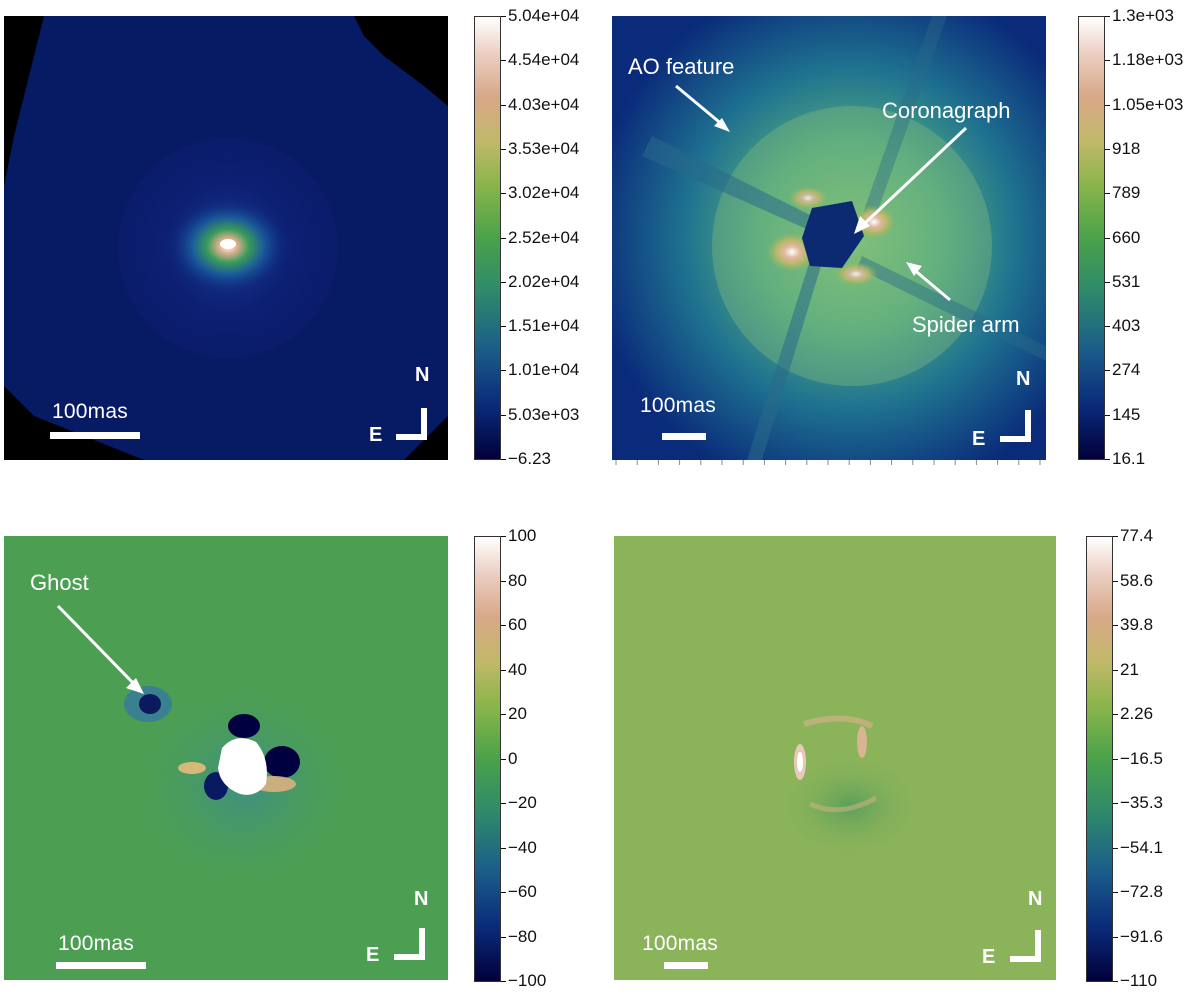  Describe the element at coordinates (1142, 891) in the screenshot. I see `colorbar-tick-label: −72.8` at that location.